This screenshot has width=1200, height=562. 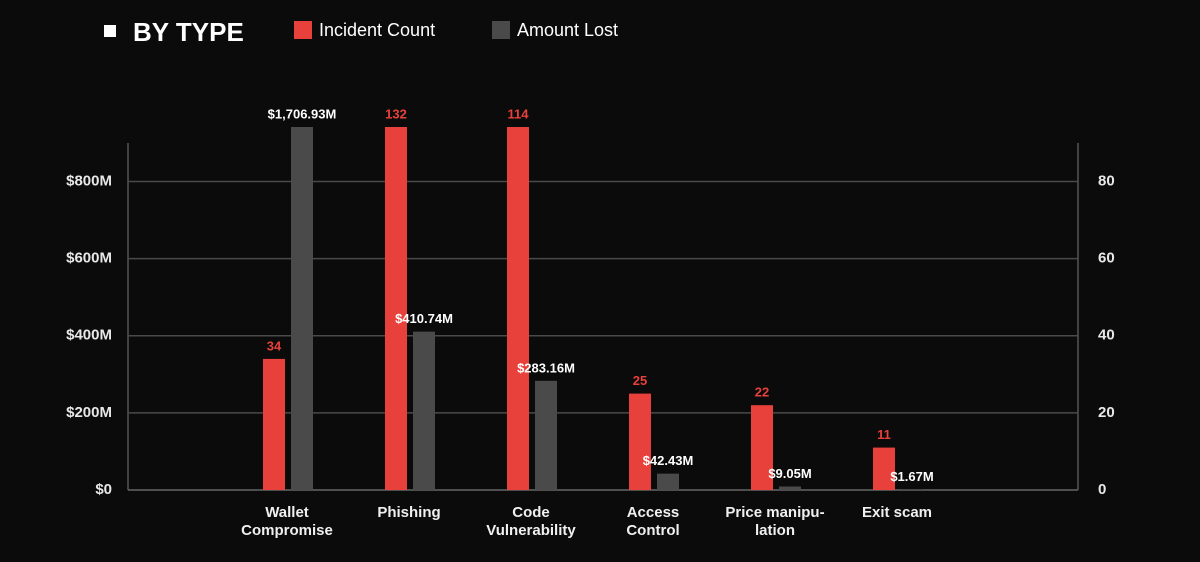 I want to click on chart-title: BY TYPE, so click(x=188, y=32).